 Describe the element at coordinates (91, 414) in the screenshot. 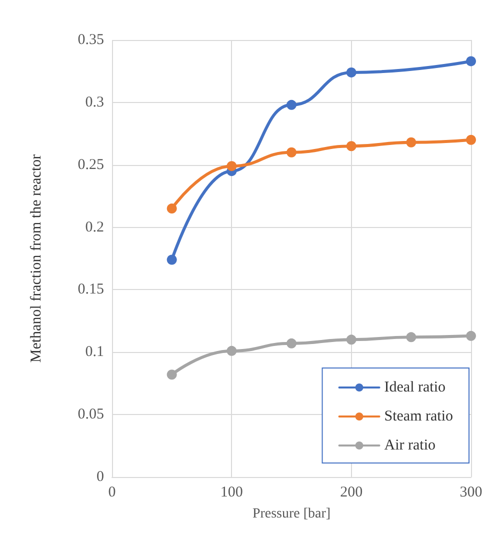

I see `y-tick-label: 0.05` at that location.